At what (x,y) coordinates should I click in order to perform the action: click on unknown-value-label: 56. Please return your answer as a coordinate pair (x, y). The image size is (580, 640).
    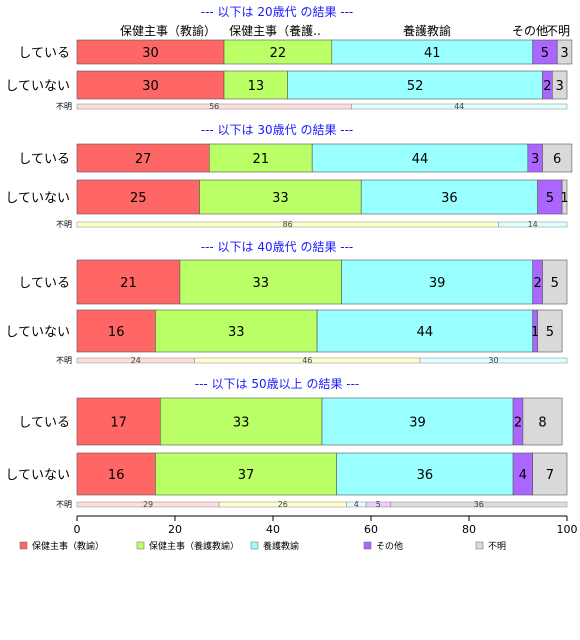
    Looking at the image, I should click on (214, 106).